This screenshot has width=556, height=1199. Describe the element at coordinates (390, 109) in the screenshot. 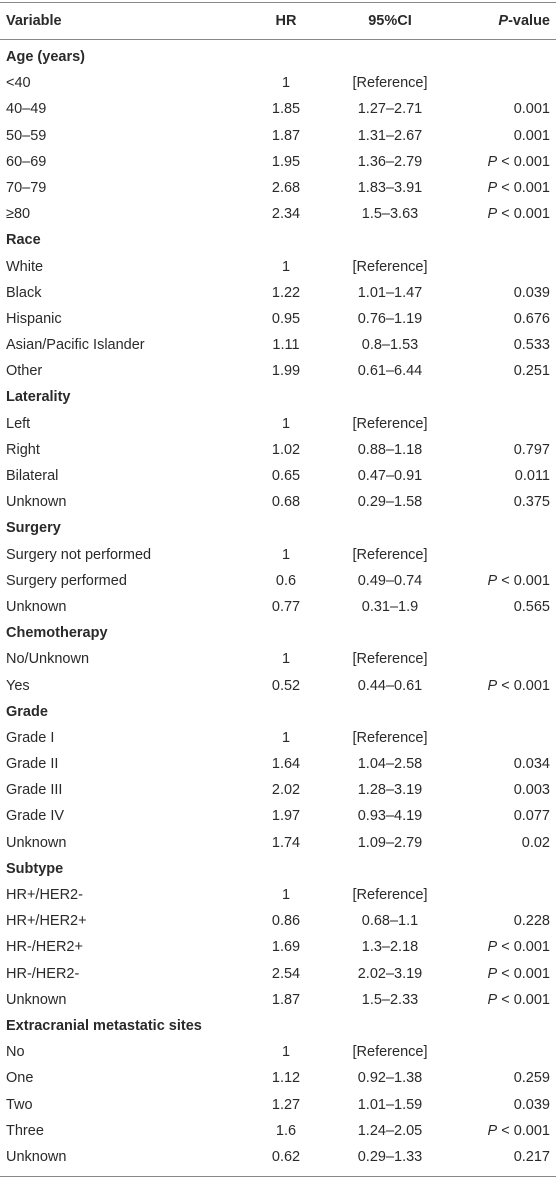

I see `cell: 1.27–2.71` at that location.